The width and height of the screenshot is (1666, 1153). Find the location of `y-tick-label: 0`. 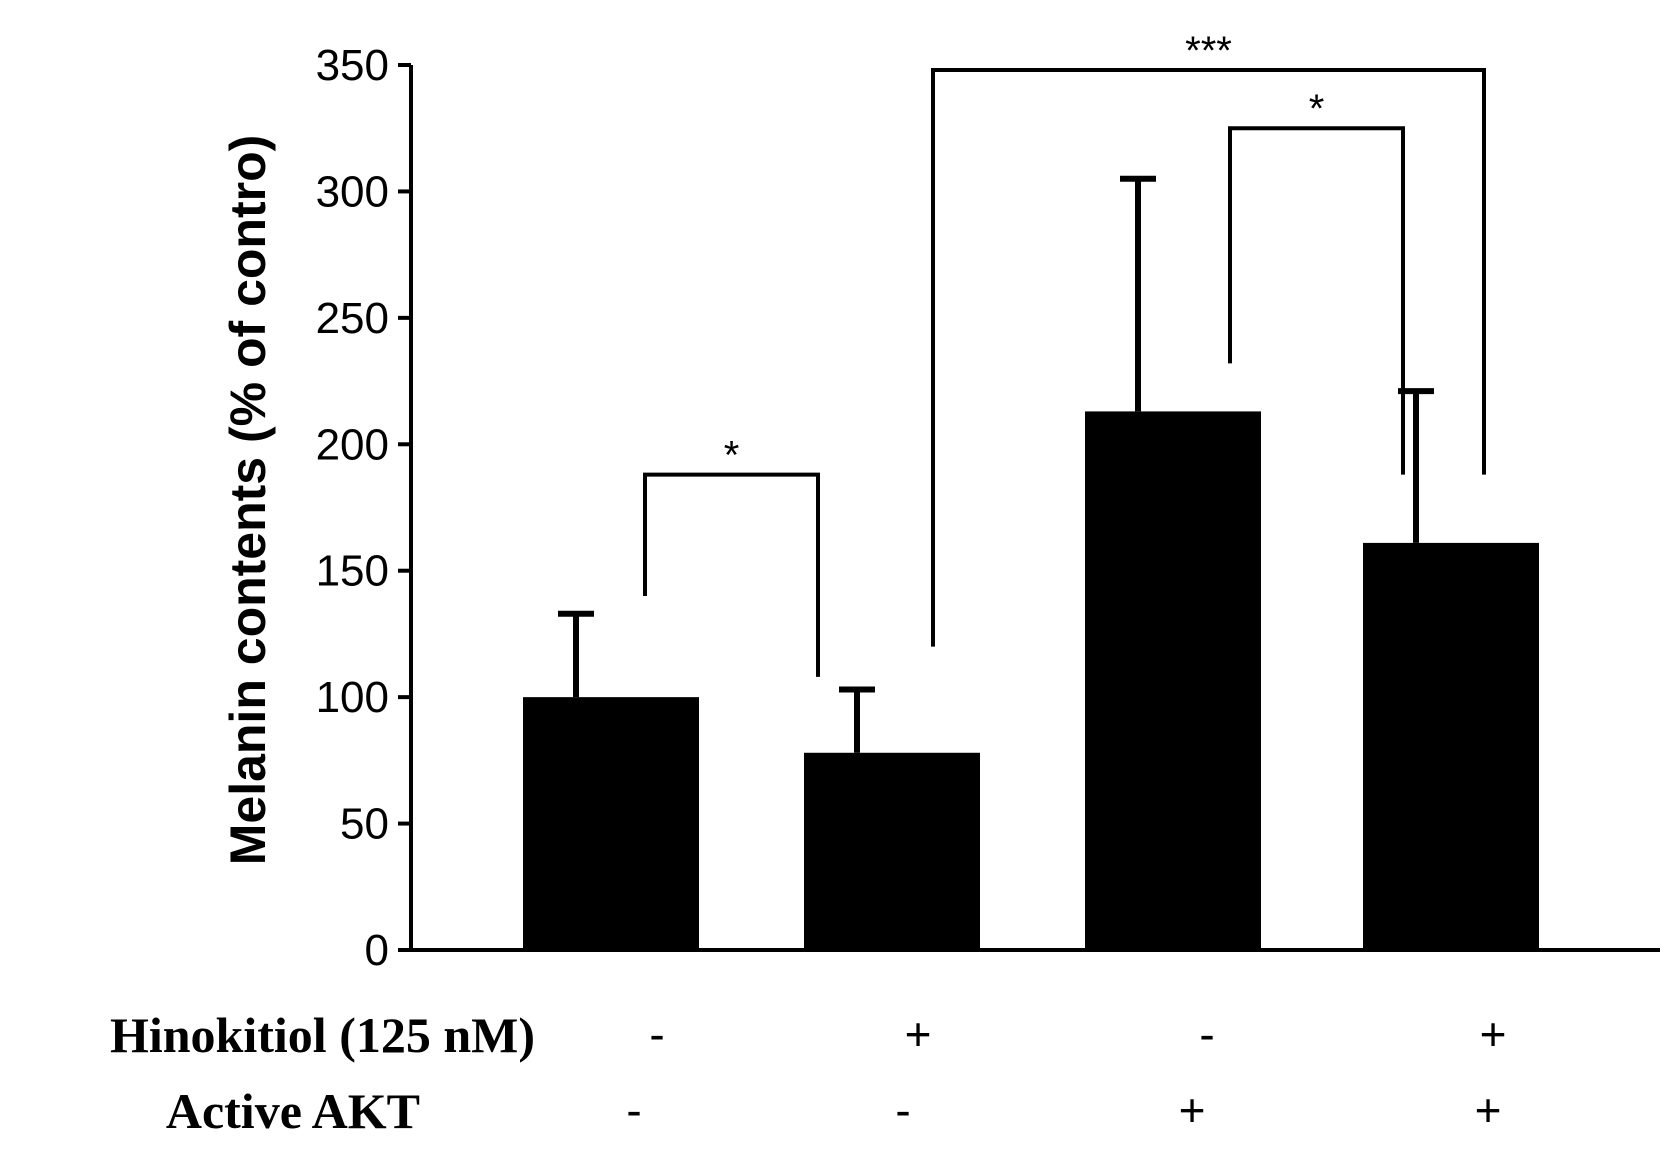

y-tick-label: 0 is located at coordinates (377, 950).